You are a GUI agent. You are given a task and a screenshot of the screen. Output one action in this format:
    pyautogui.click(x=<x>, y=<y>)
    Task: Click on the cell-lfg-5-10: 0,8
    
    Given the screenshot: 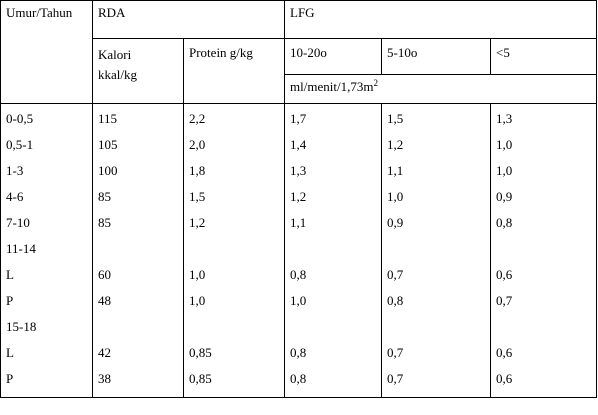 What is the action you would take?
    pyautogui.click(x=436, y=306)
    